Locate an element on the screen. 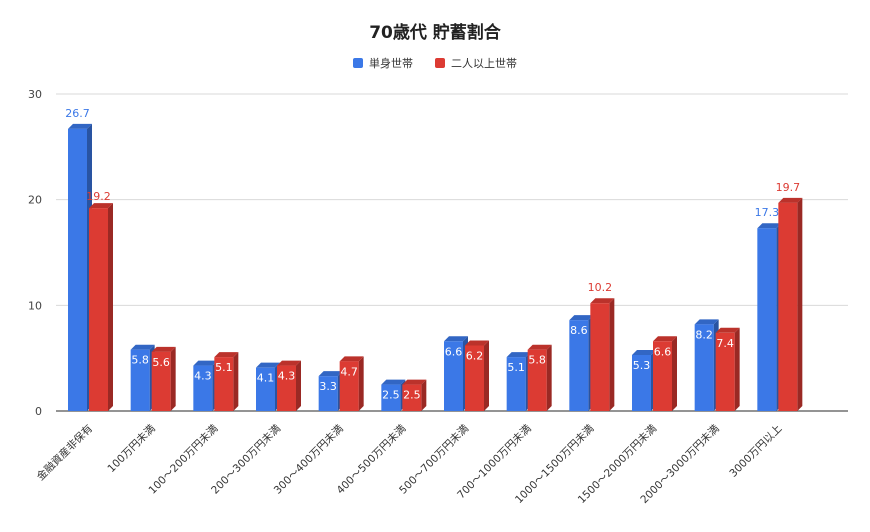  legend-label-single: 単身世帯 is located at coordinates (391, 63).